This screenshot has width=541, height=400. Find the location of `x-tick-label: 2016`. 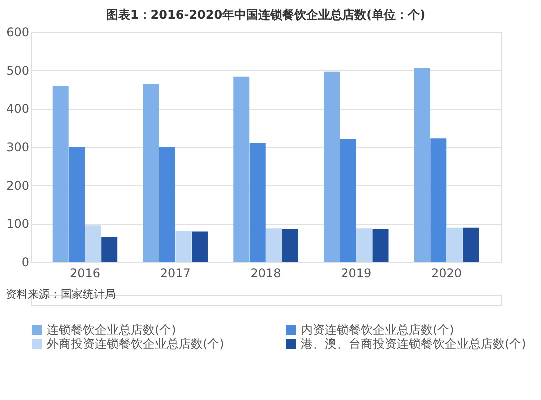

x-tick-label: 2016 is located at coordinates (85, 273).